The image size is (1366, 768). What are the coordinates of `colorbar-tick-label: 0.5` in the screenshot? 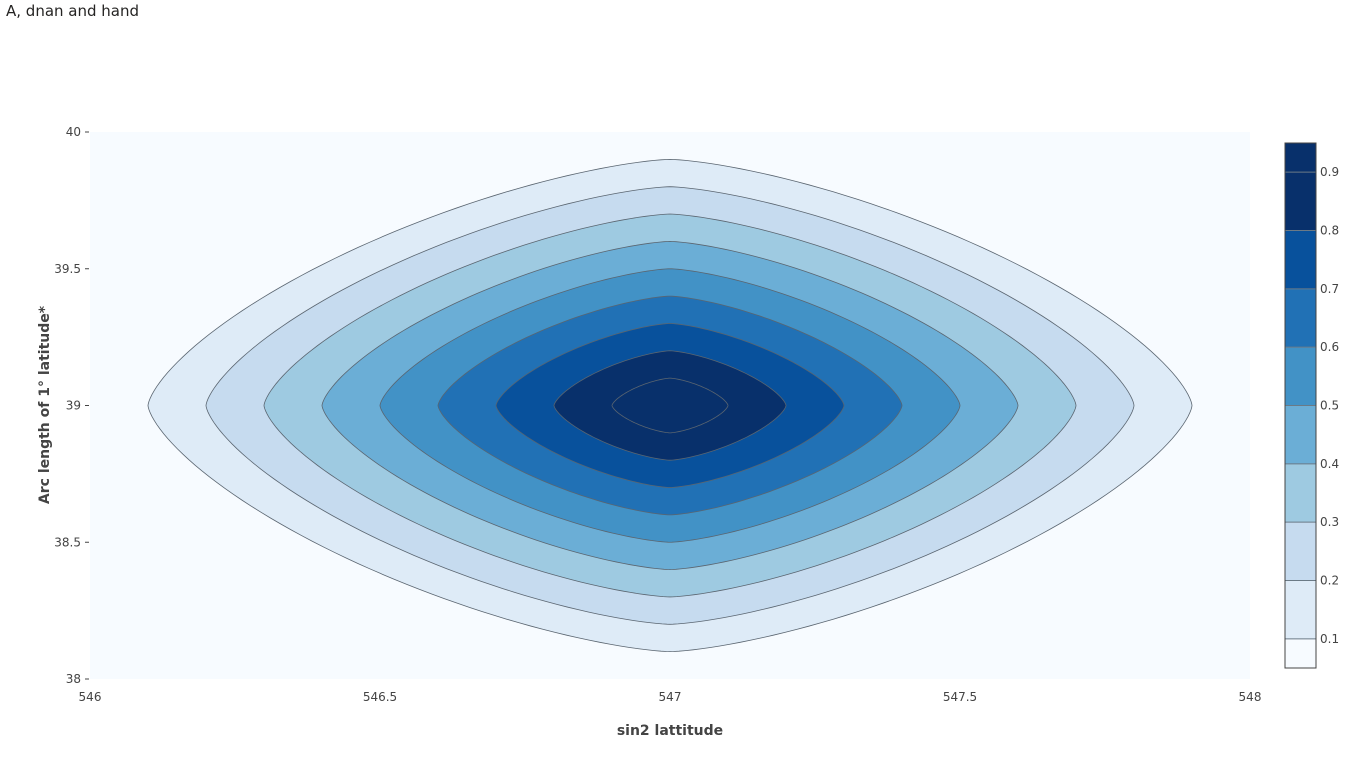 It's located at (1329, 406).